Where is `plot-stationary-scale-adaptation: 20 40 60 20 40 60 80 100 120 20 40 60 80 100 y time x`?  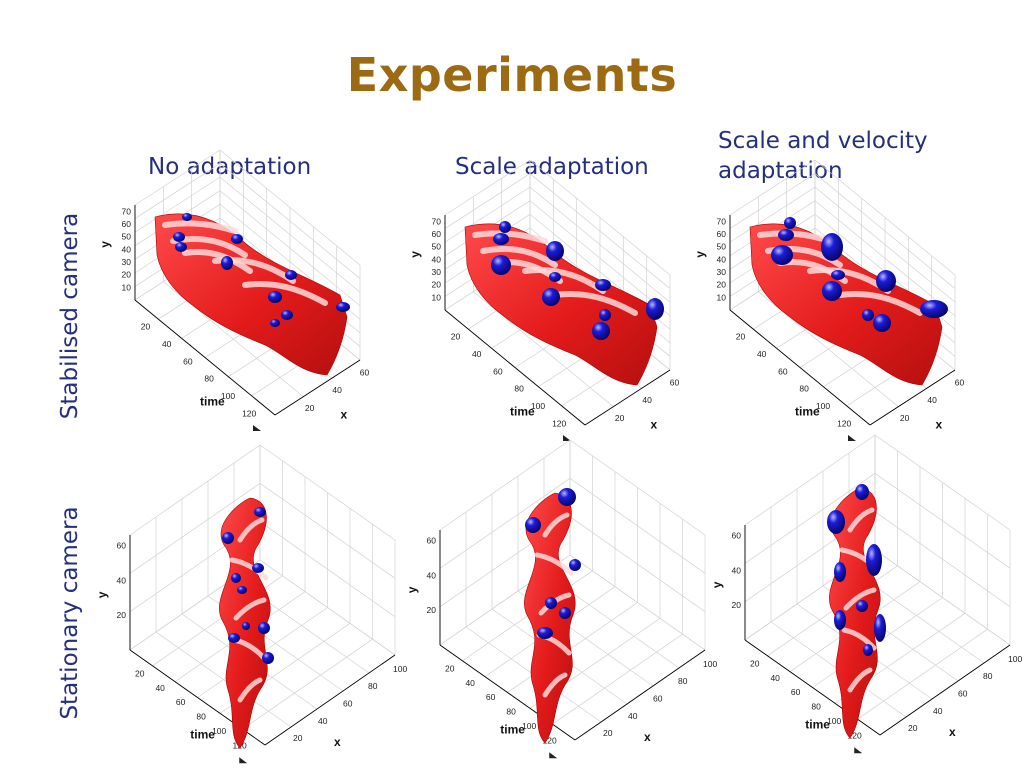 plot-stationary-scale-adaptation: 20 40 60 20 40 60 80 100 120 20 40 60 80 100 y time x is located at coordinates (561, 602).